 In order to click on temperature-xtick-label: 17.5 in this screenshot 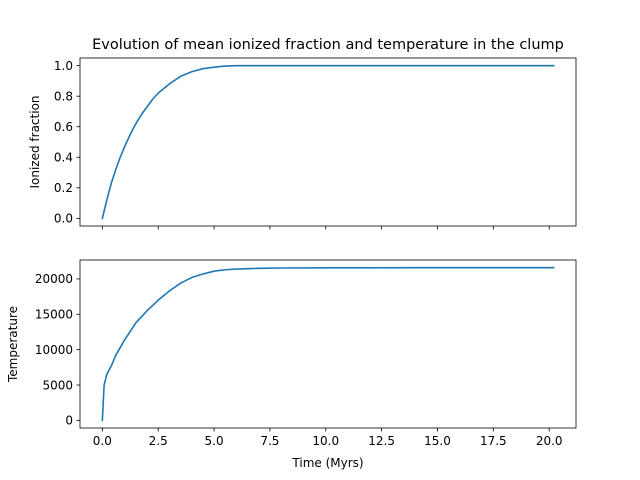, I will do `click(493, 441)`.